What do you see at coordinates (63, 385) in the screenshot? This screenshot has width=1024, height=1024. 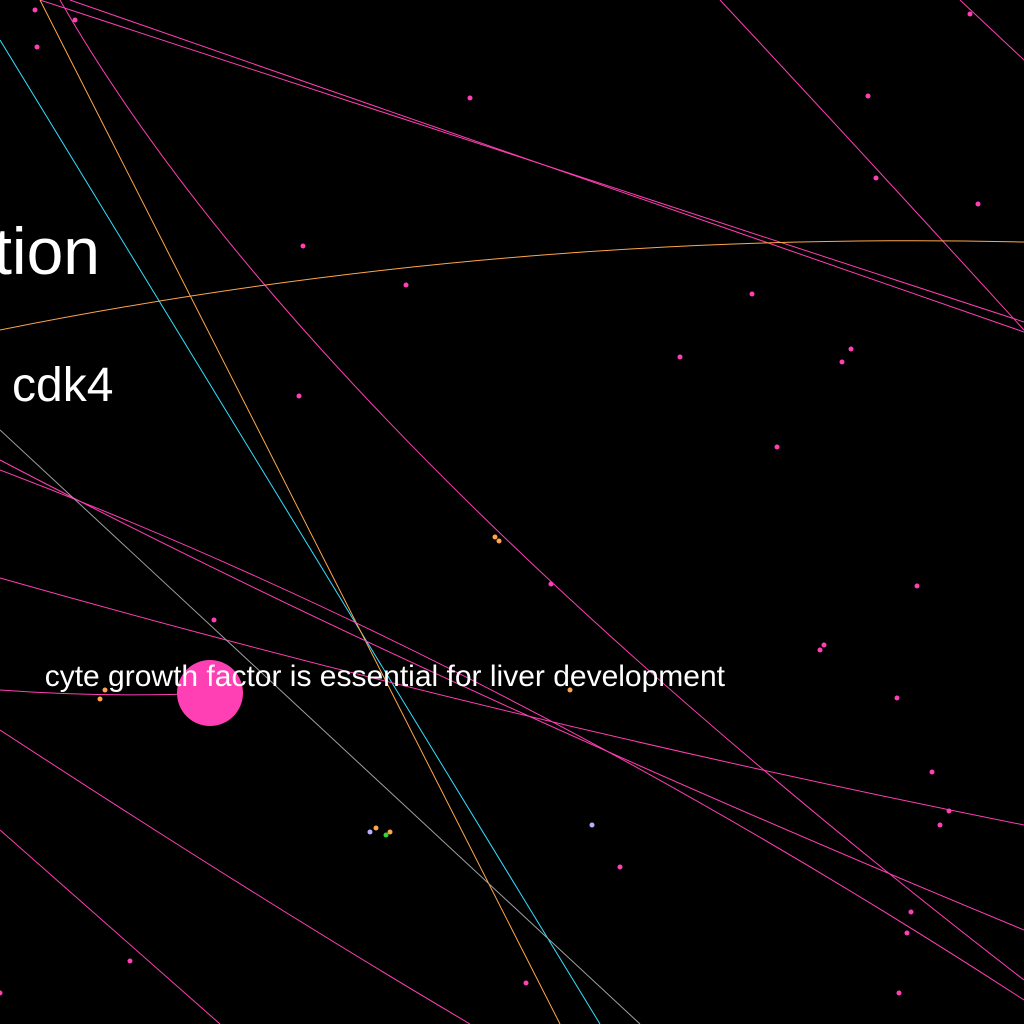 I see `node-label-cdk4: cdk4` at bounding box center [63, 385].